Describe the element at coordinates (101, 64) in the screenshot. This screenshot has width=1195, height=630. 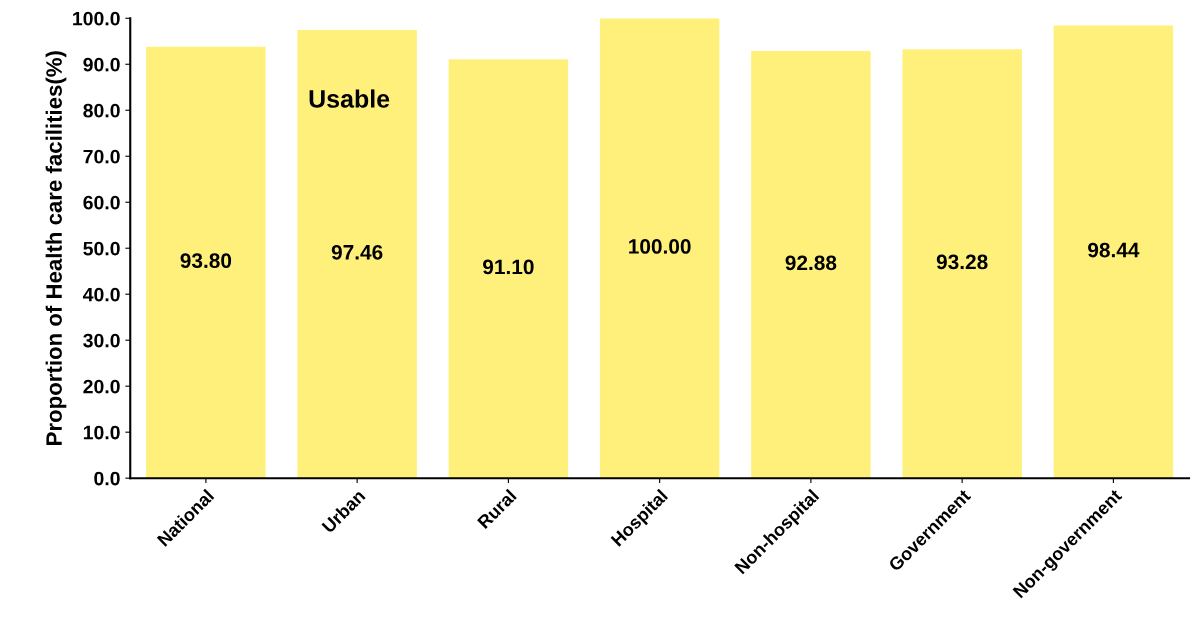
I see `y-tick-label: 90.0` at that location.